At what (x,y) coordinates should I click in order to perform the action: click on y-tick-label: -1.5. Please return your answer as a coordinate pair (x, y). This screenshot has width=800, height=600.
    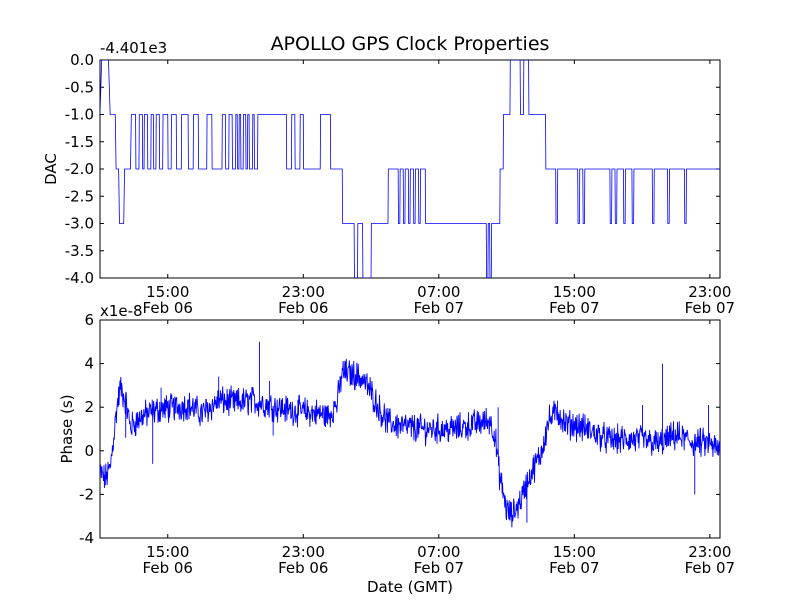
    Looking at the image, I should click on (79, 142).